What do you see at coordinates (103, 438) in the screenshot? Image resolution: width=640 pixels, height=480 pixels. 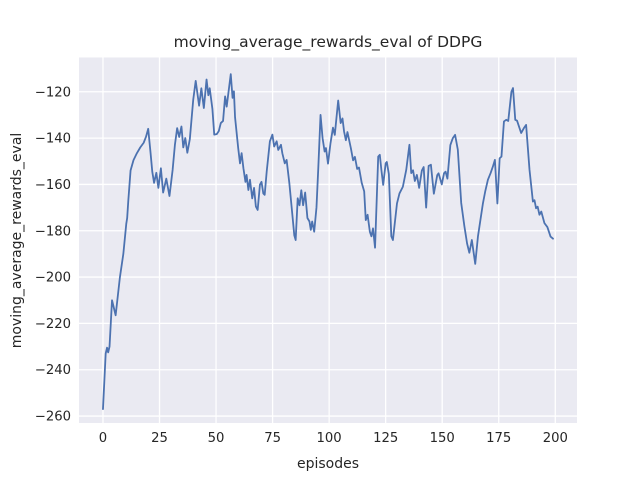 I see `x-tick-label: 0` at bounding box center [103, 438].